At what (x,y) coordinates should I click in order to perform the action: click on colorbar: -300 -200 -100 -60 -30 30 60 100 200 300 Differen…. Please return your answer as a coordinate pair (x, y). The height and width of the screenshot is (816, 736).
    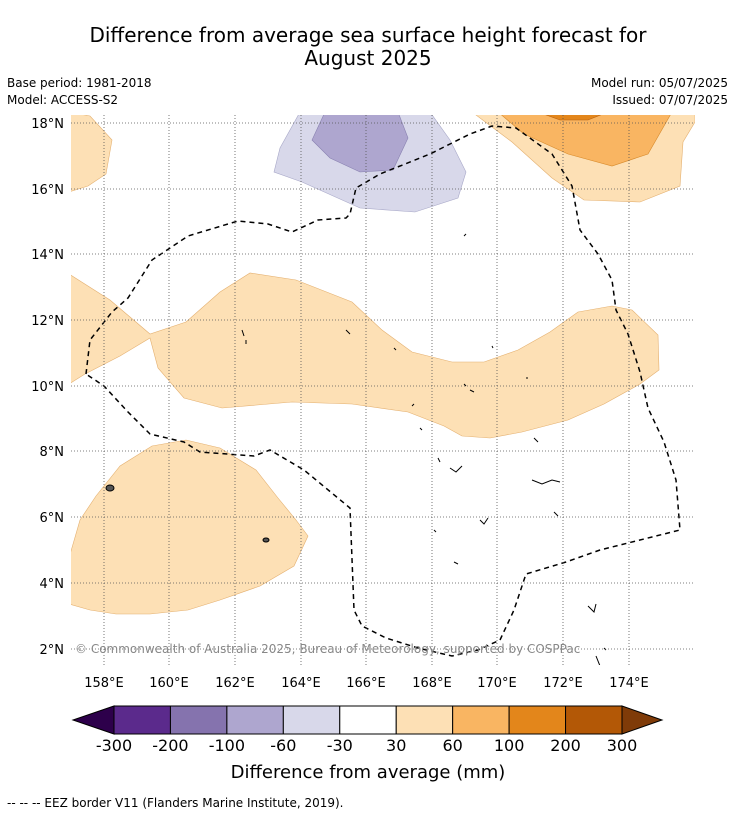
    Looking at the image, I should click on (367, 744).